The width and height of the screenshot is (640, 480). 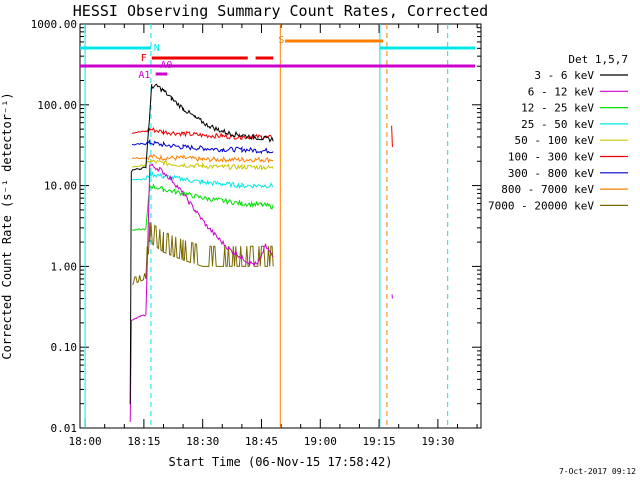 I want to click on legend-label: 7000 - 20000 keV, so click(x=541, y=205).